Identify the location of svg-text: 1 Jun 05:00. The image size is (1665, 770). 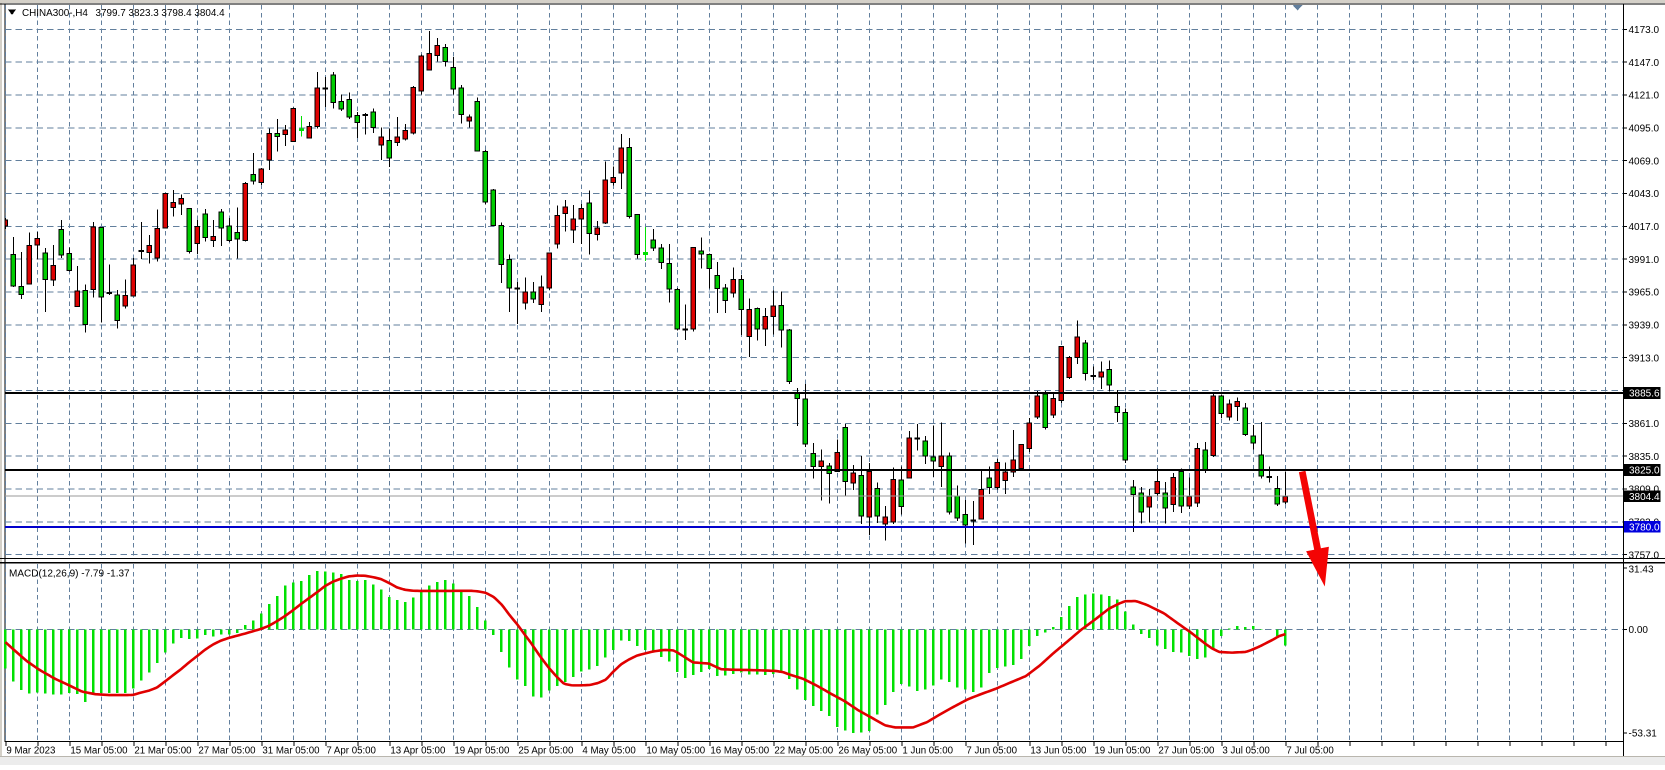
(927, 751).